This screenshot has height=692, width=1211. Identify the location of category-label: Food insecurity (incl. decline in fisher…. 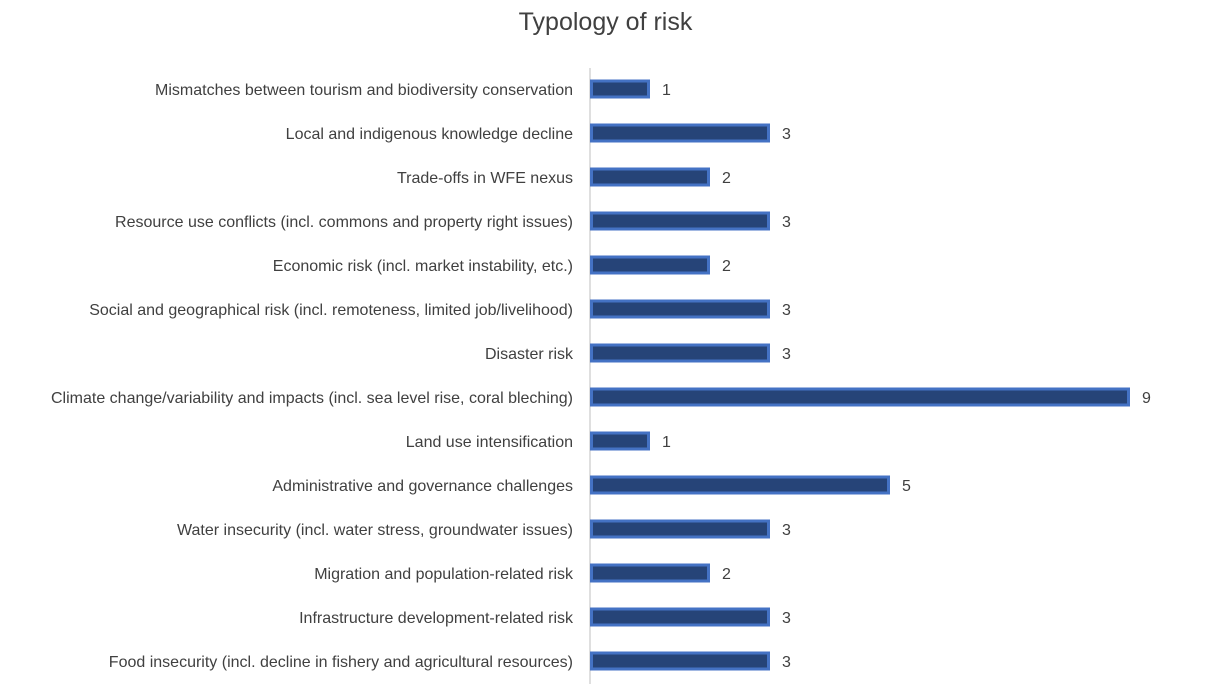
(341, 662).